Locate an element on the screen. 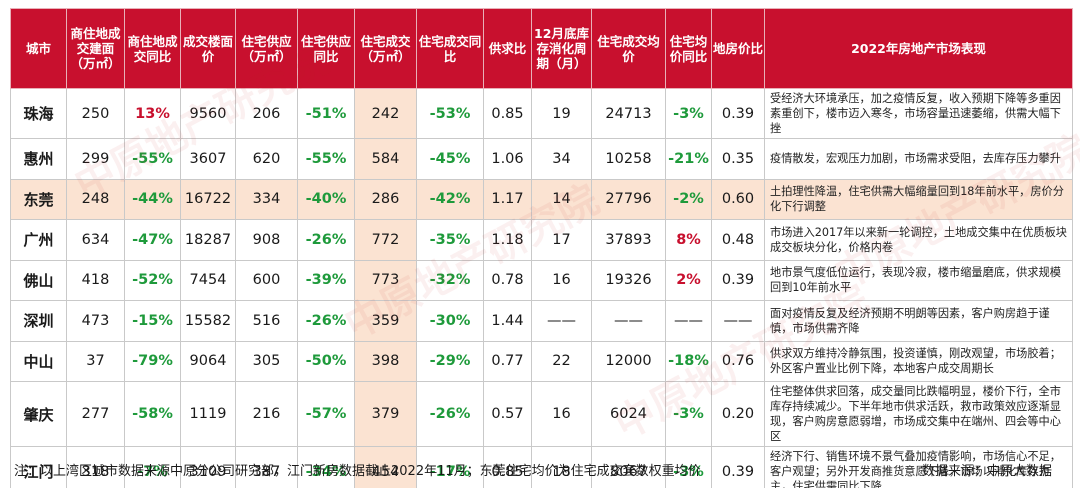  cell-deal: 379 is located at coordinates (385, 414).